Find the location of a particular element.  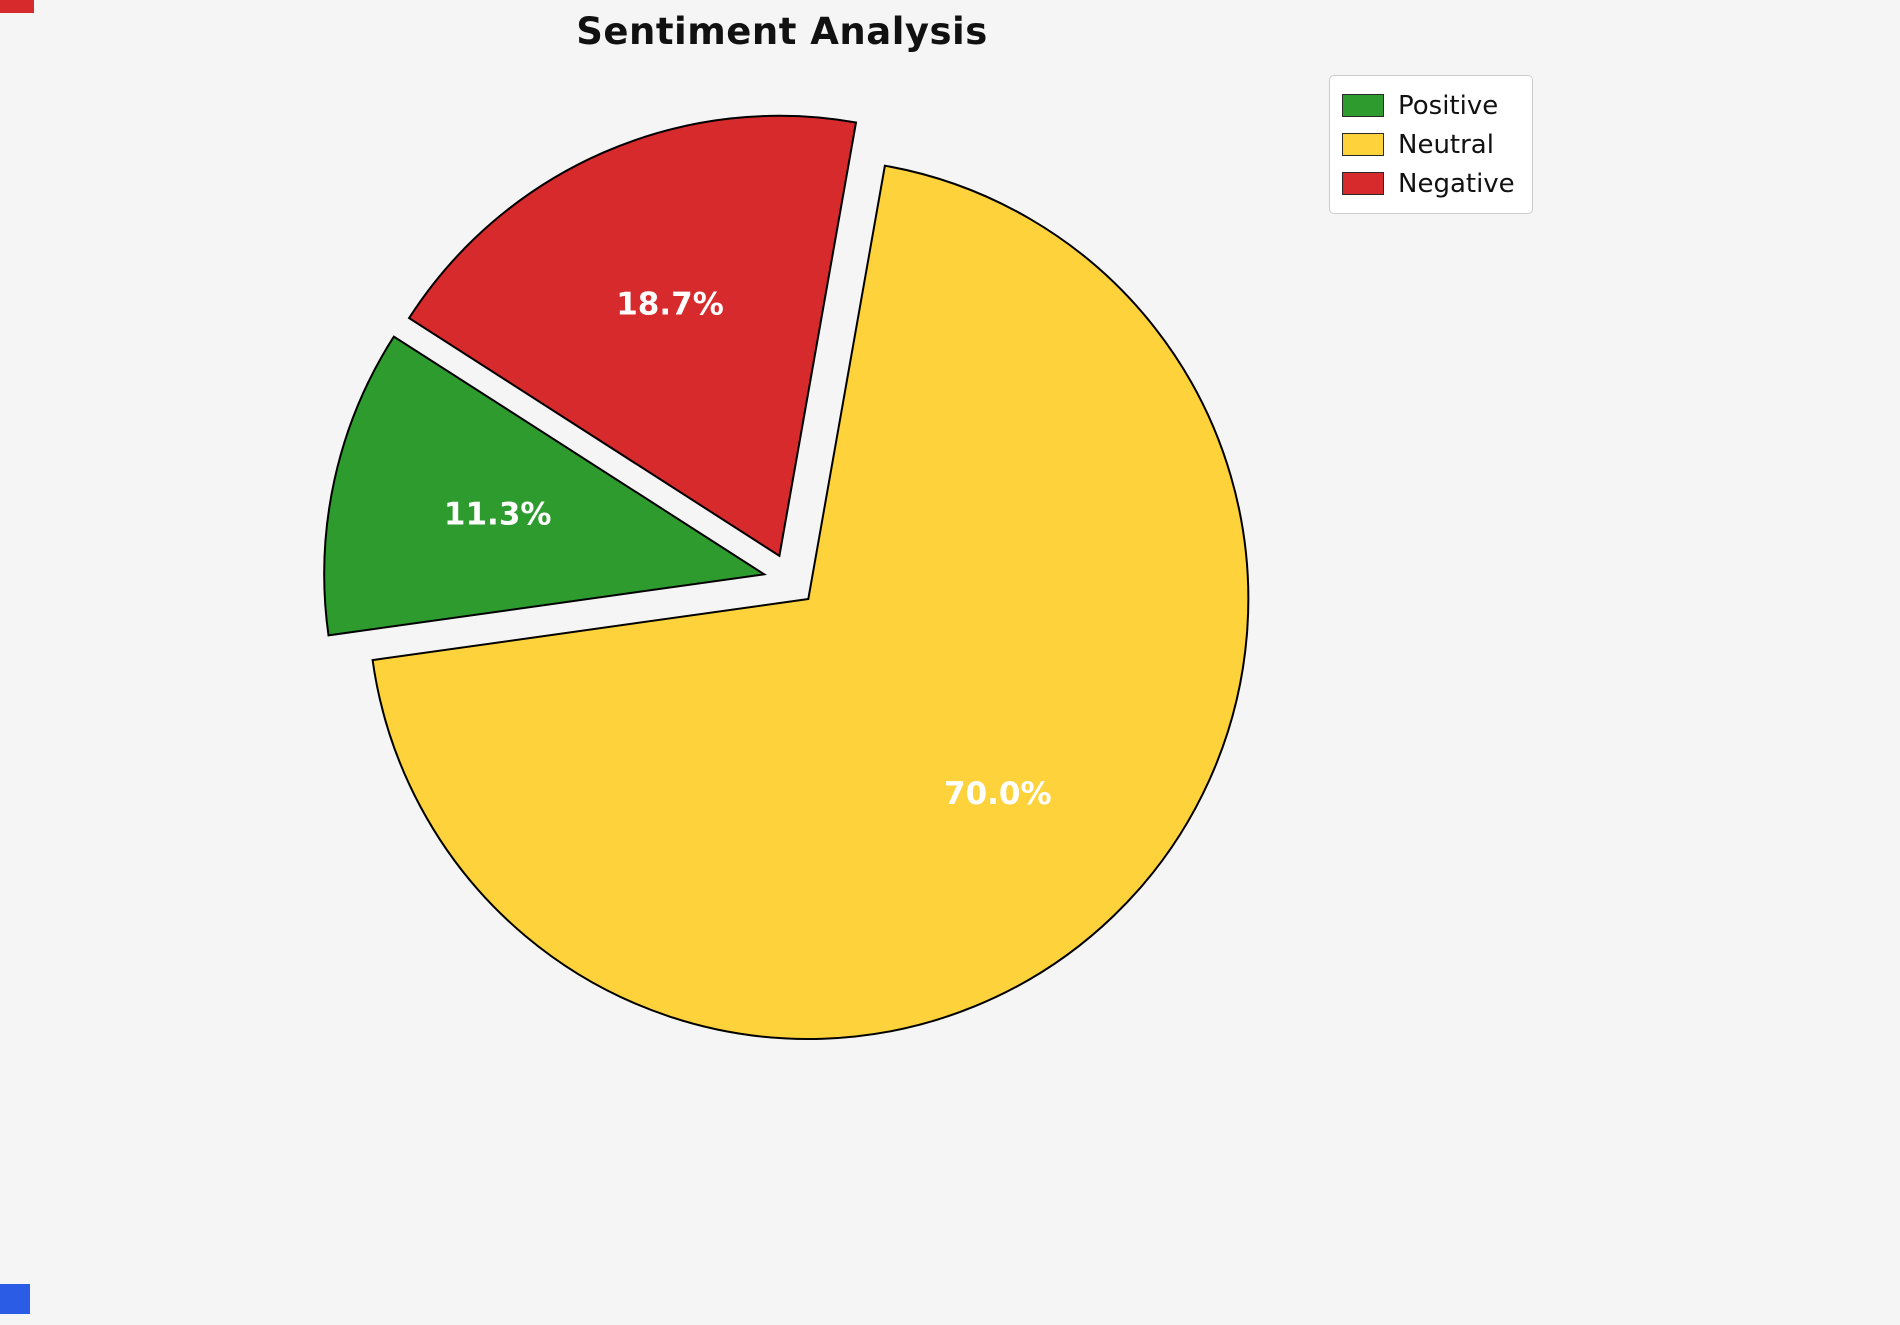

legend-swatch-negative is located at coordinates (1363, 183).